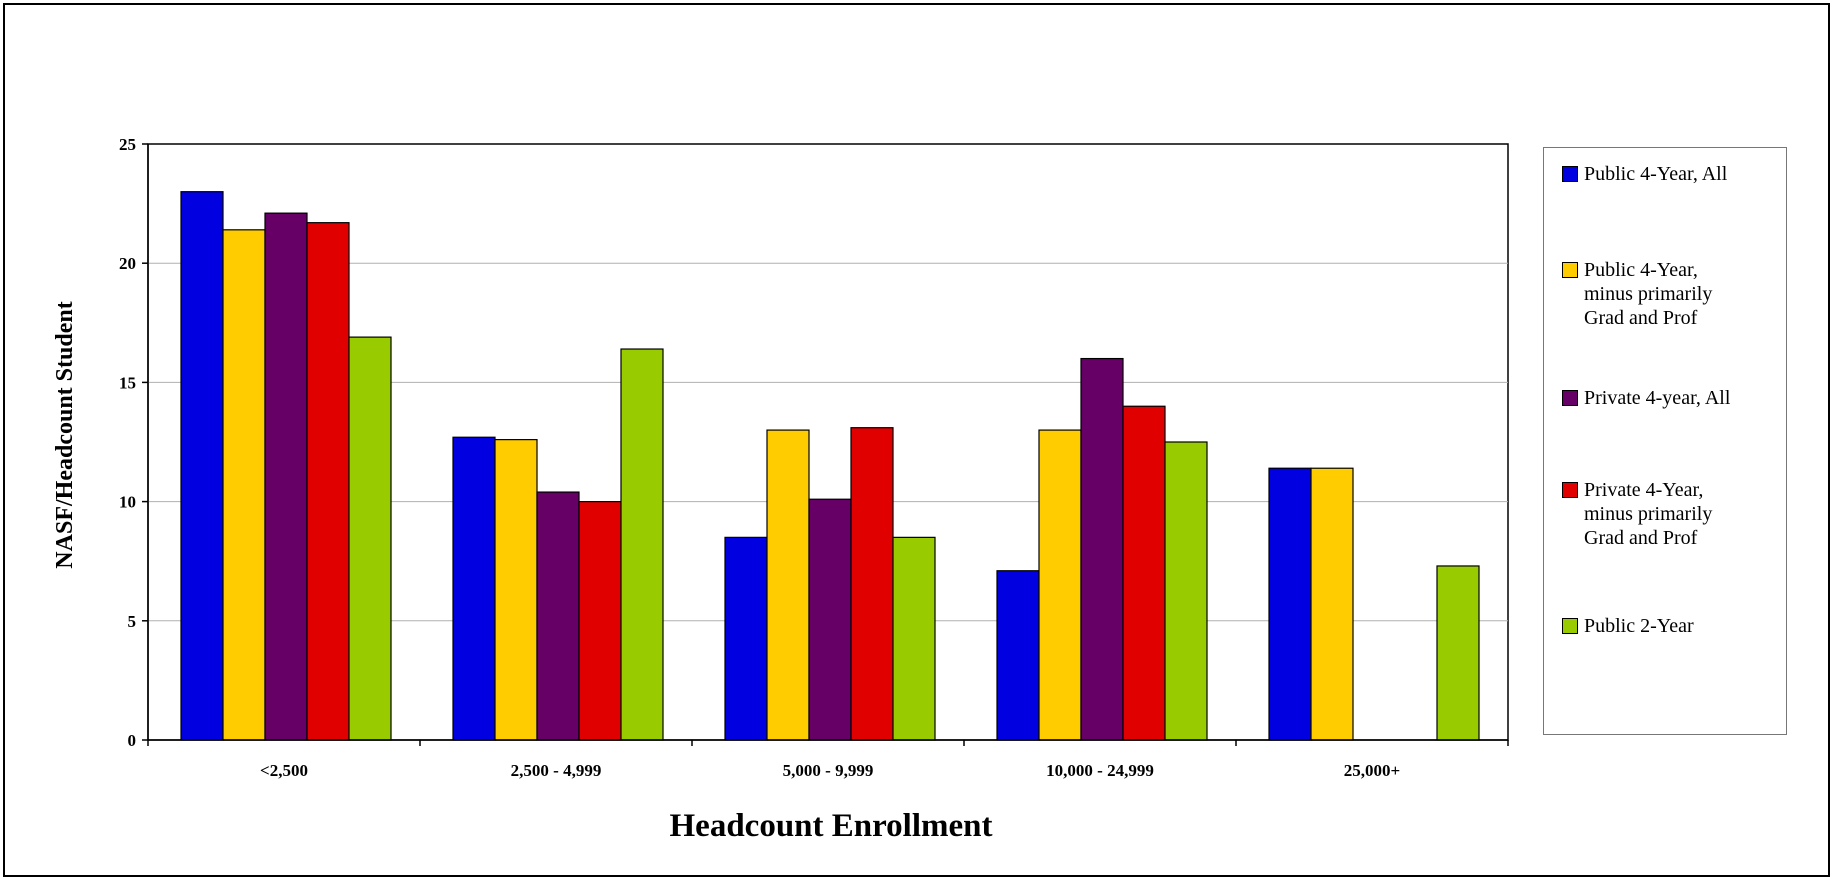 The width and height of the screenshot is (1837, 884). I want to click on legend-item: Public 4-Year, All, so click(1644, 174).